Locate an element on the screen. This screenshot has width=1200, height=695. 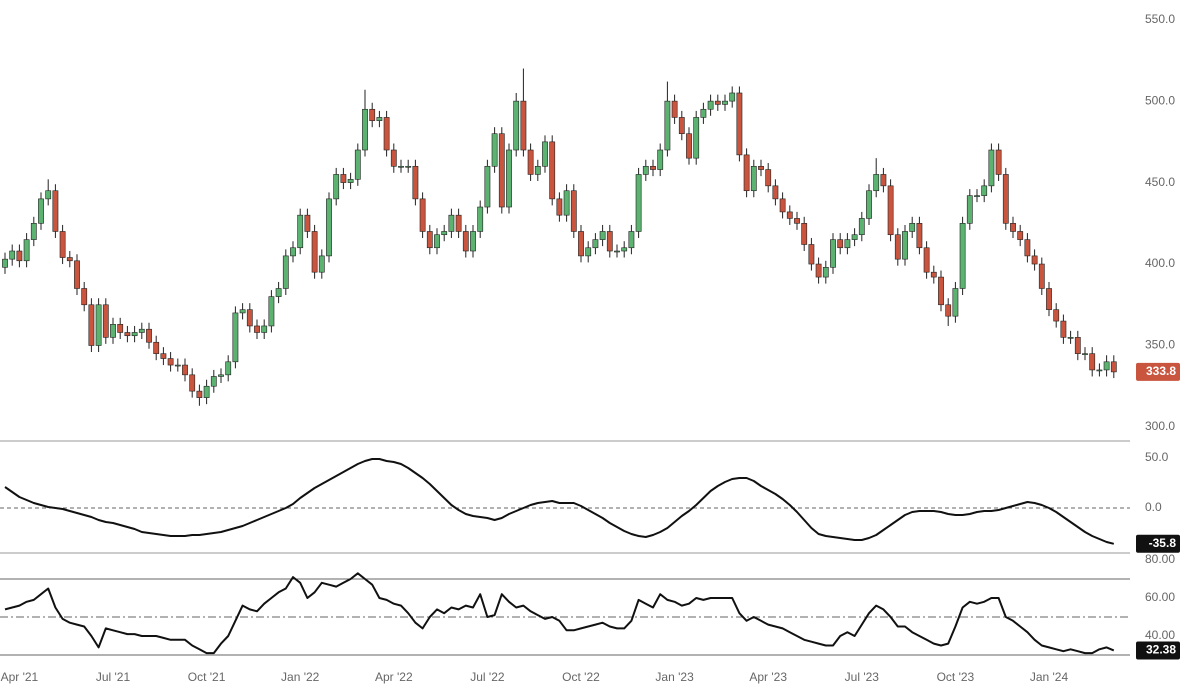
last-value-label: 333.8 is located at coordinates (1161, 371).